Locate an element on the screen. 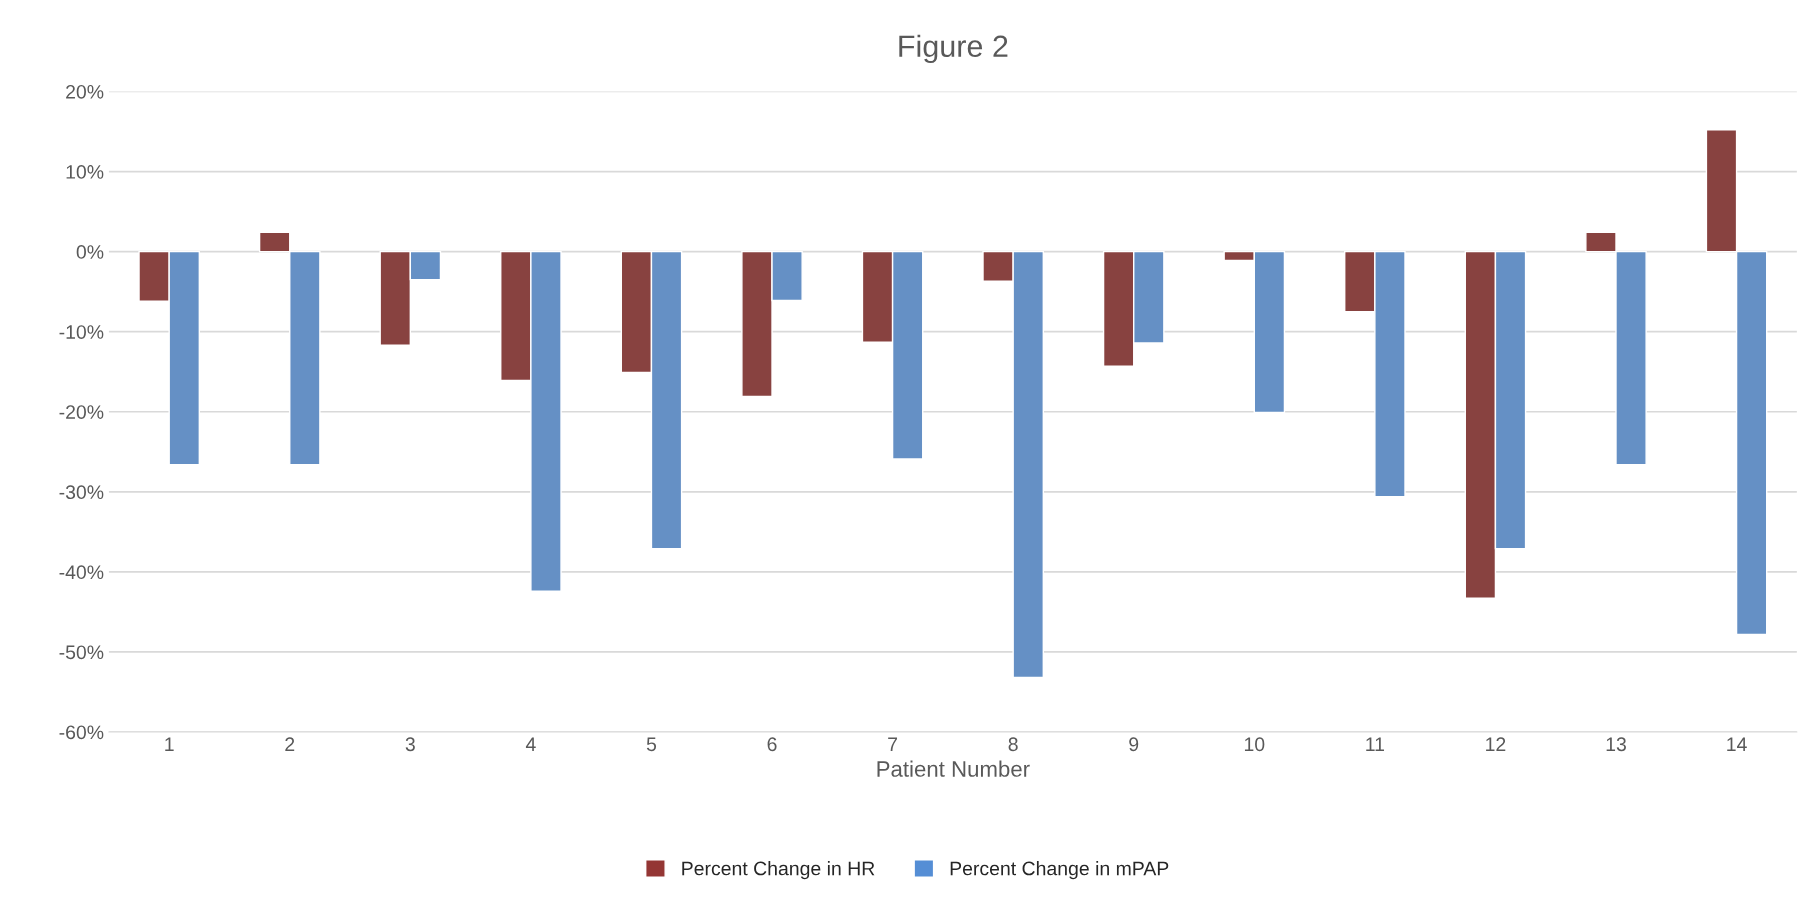 This screenshot has width=1815, height=915. x-tick-label: 4 is located at coordinates (530, 744).